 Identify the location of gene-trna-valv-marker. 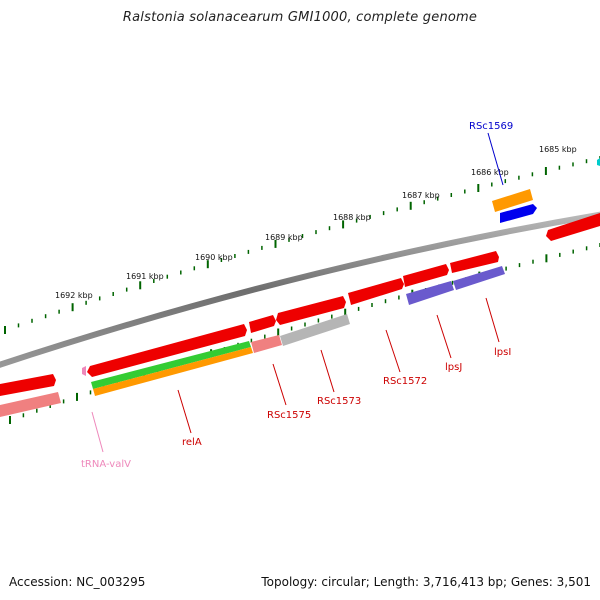
(84, 371).